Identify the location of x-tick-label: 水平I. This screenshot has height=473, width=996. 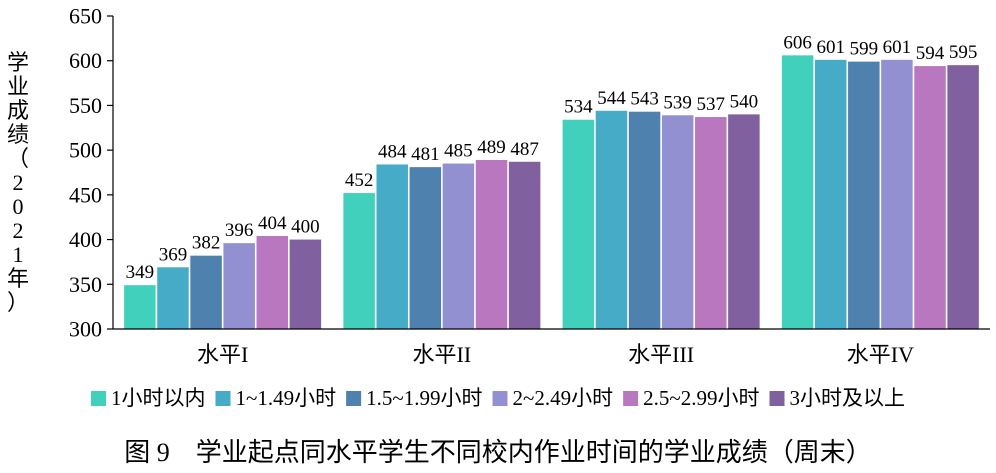
(222, 354).